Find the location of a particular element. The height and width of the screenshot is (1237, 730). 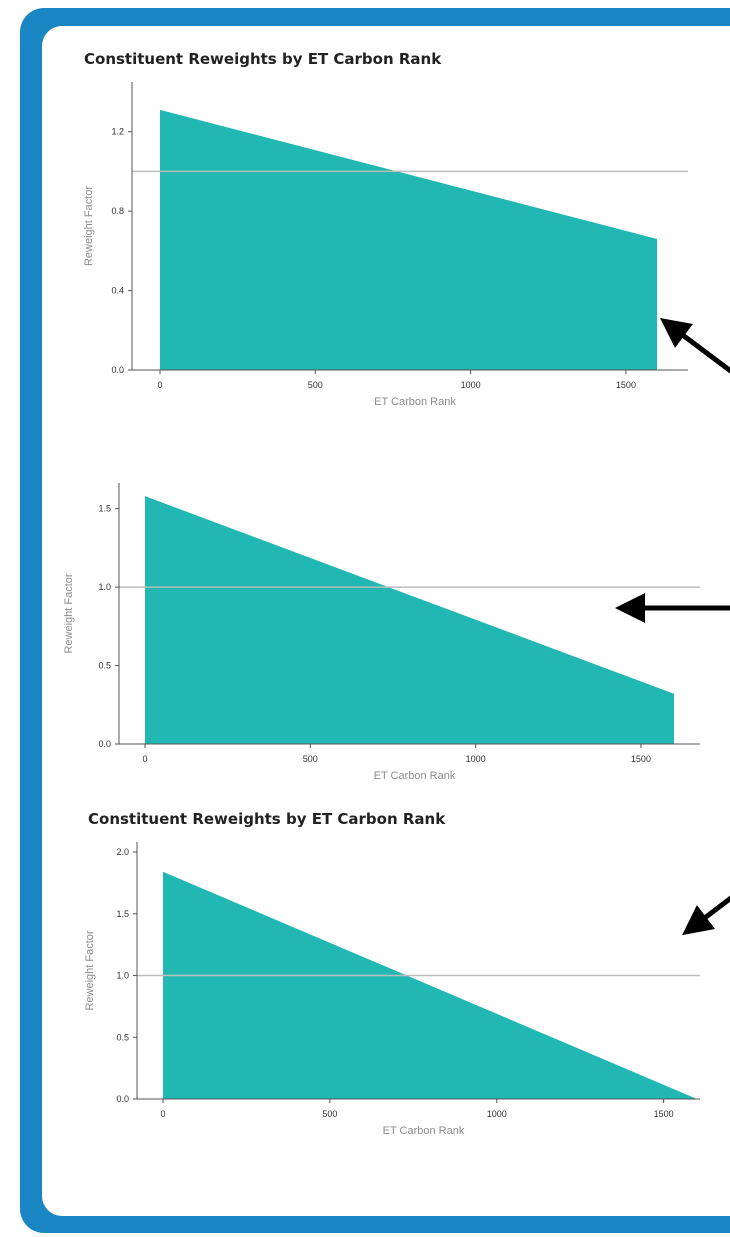

y-tick-label: 0.4 is located at coordinates (117, 291).